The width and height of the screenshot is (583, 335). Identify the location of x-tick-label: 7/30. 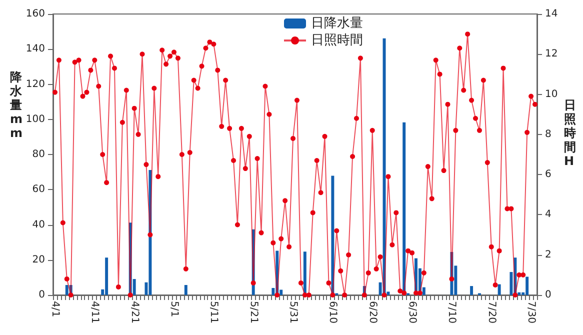
(531, 312).